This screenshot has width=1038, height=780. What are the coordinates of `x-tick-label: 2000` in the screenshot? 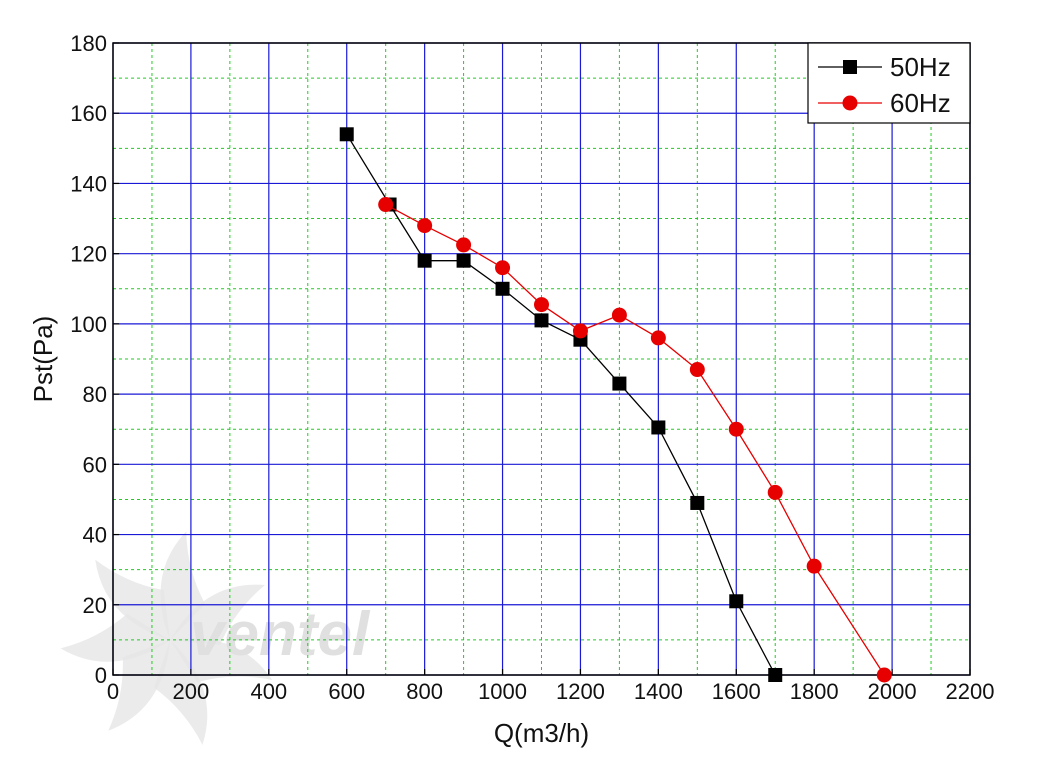 It's located at (892, 691).